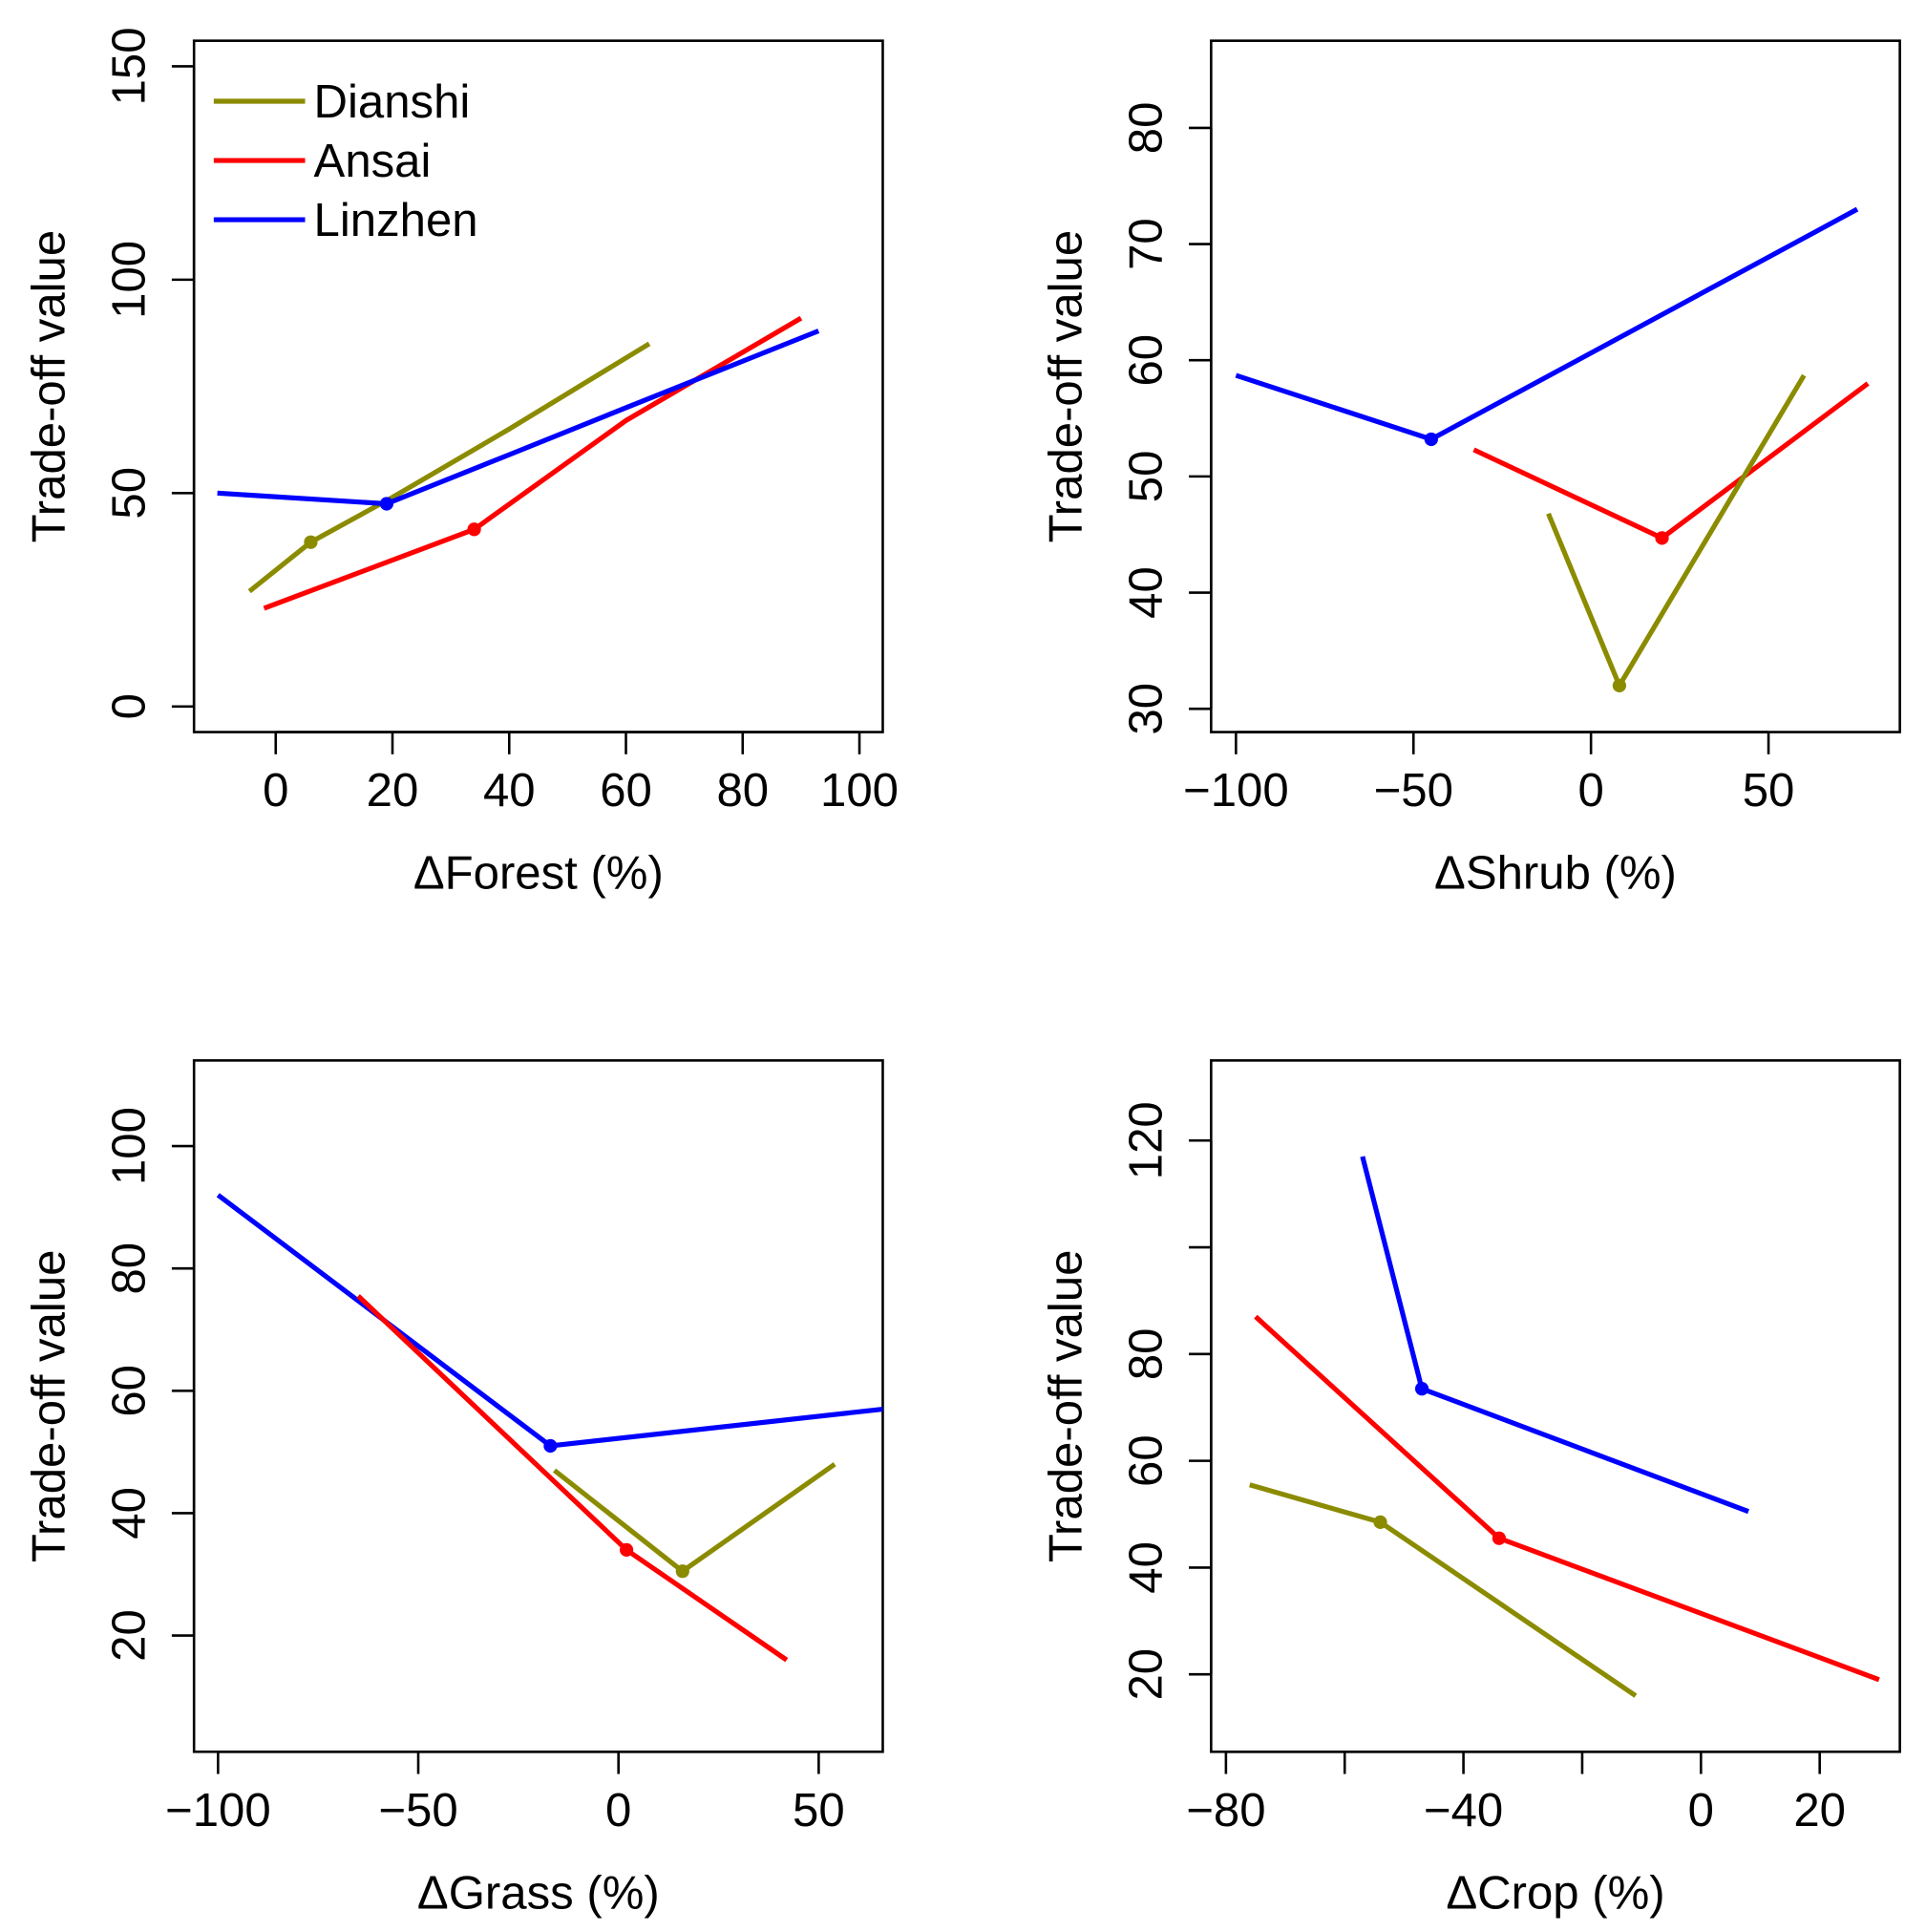  Describe the element at coordinates (538, 874) in the screenshot. I see `x-axis-title: ΔForest (%)` at that location.